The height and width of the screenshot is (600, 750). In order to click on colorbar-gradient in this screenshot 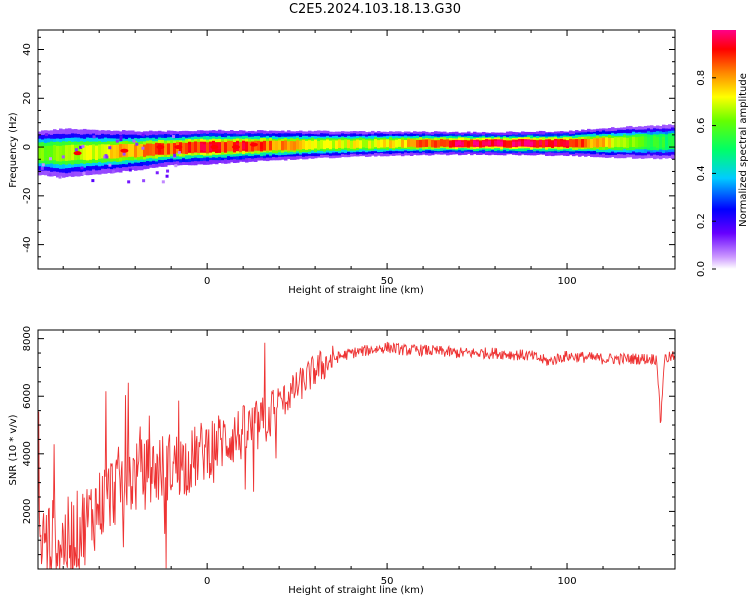, I will do `click(724, 149)`.